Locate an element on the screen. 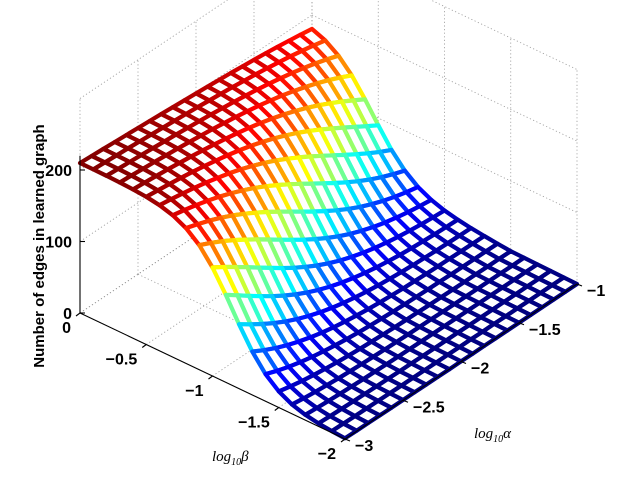 The image size is (636, 478). z-axis-label: Number of edges in learned graph is located at coordinates (39, 245).